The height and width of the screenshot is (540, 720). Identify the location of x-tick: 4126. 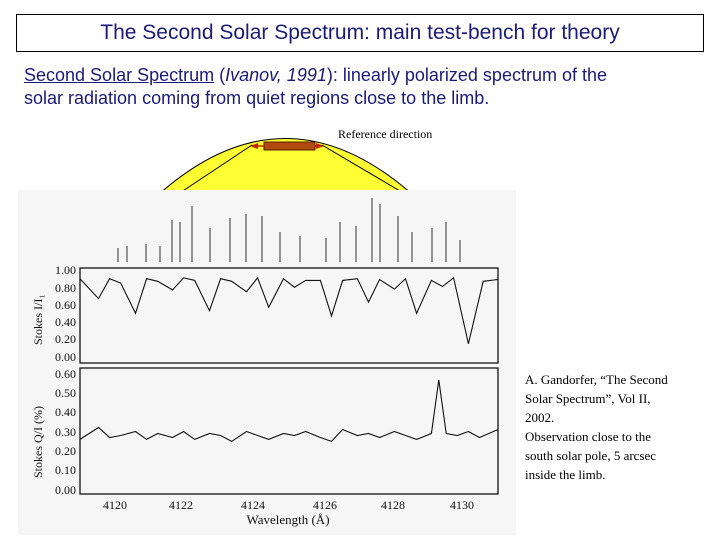
(325, 505).